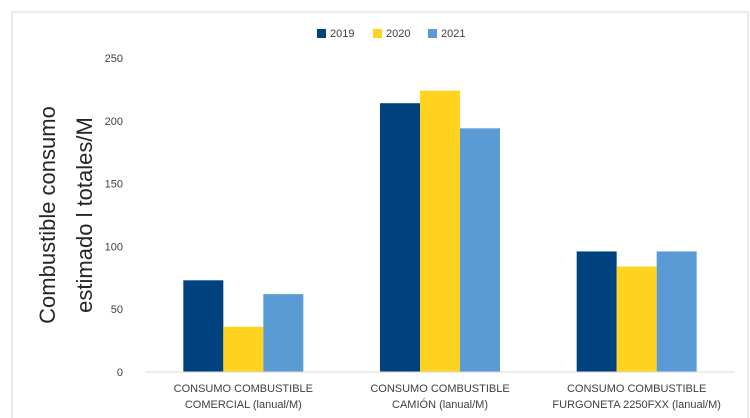  What do you see at coordinates (114, 247) in the screenshot?
I see `y-tick-label: 100` at bounding box center [114, 247].